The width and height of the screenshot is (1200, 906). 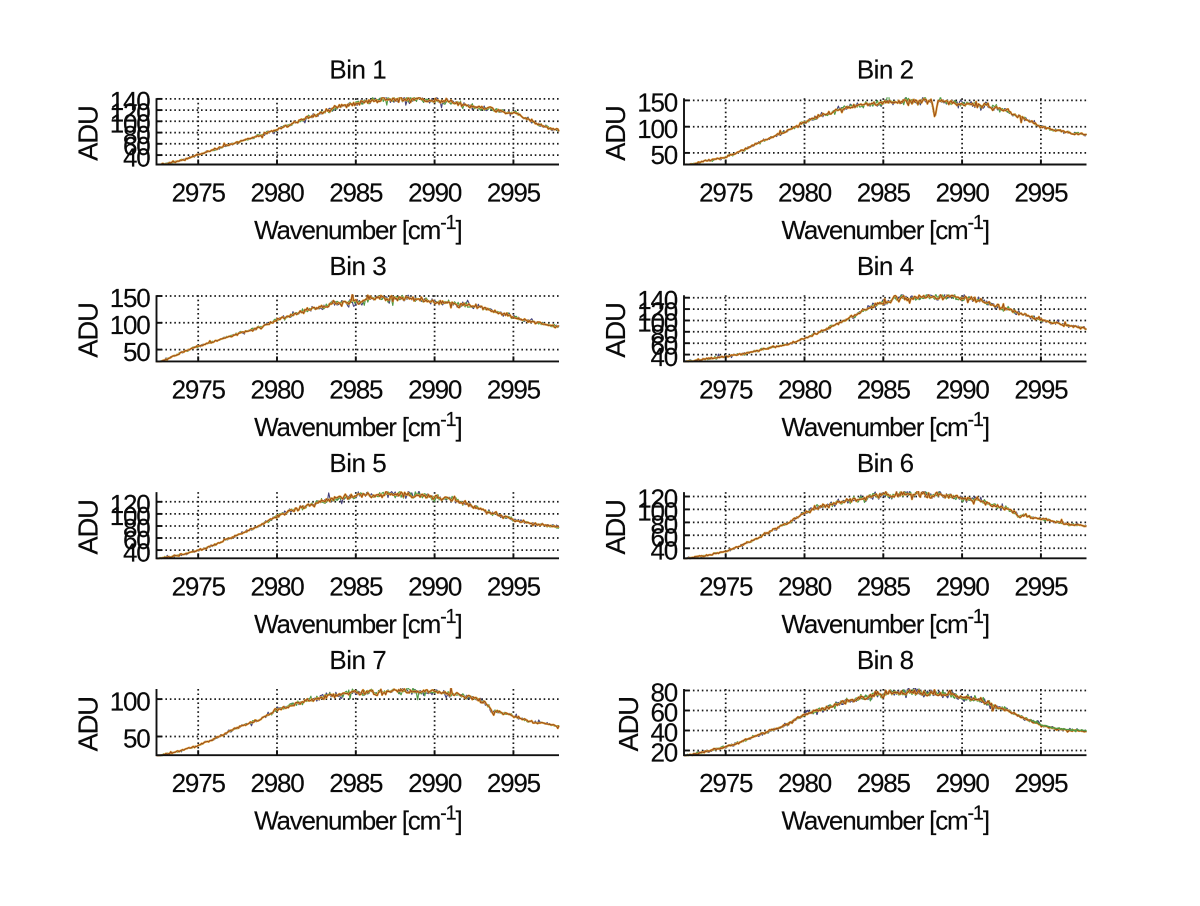 I want to click on svg-text: Bin 6, so click(x=885, y=463).